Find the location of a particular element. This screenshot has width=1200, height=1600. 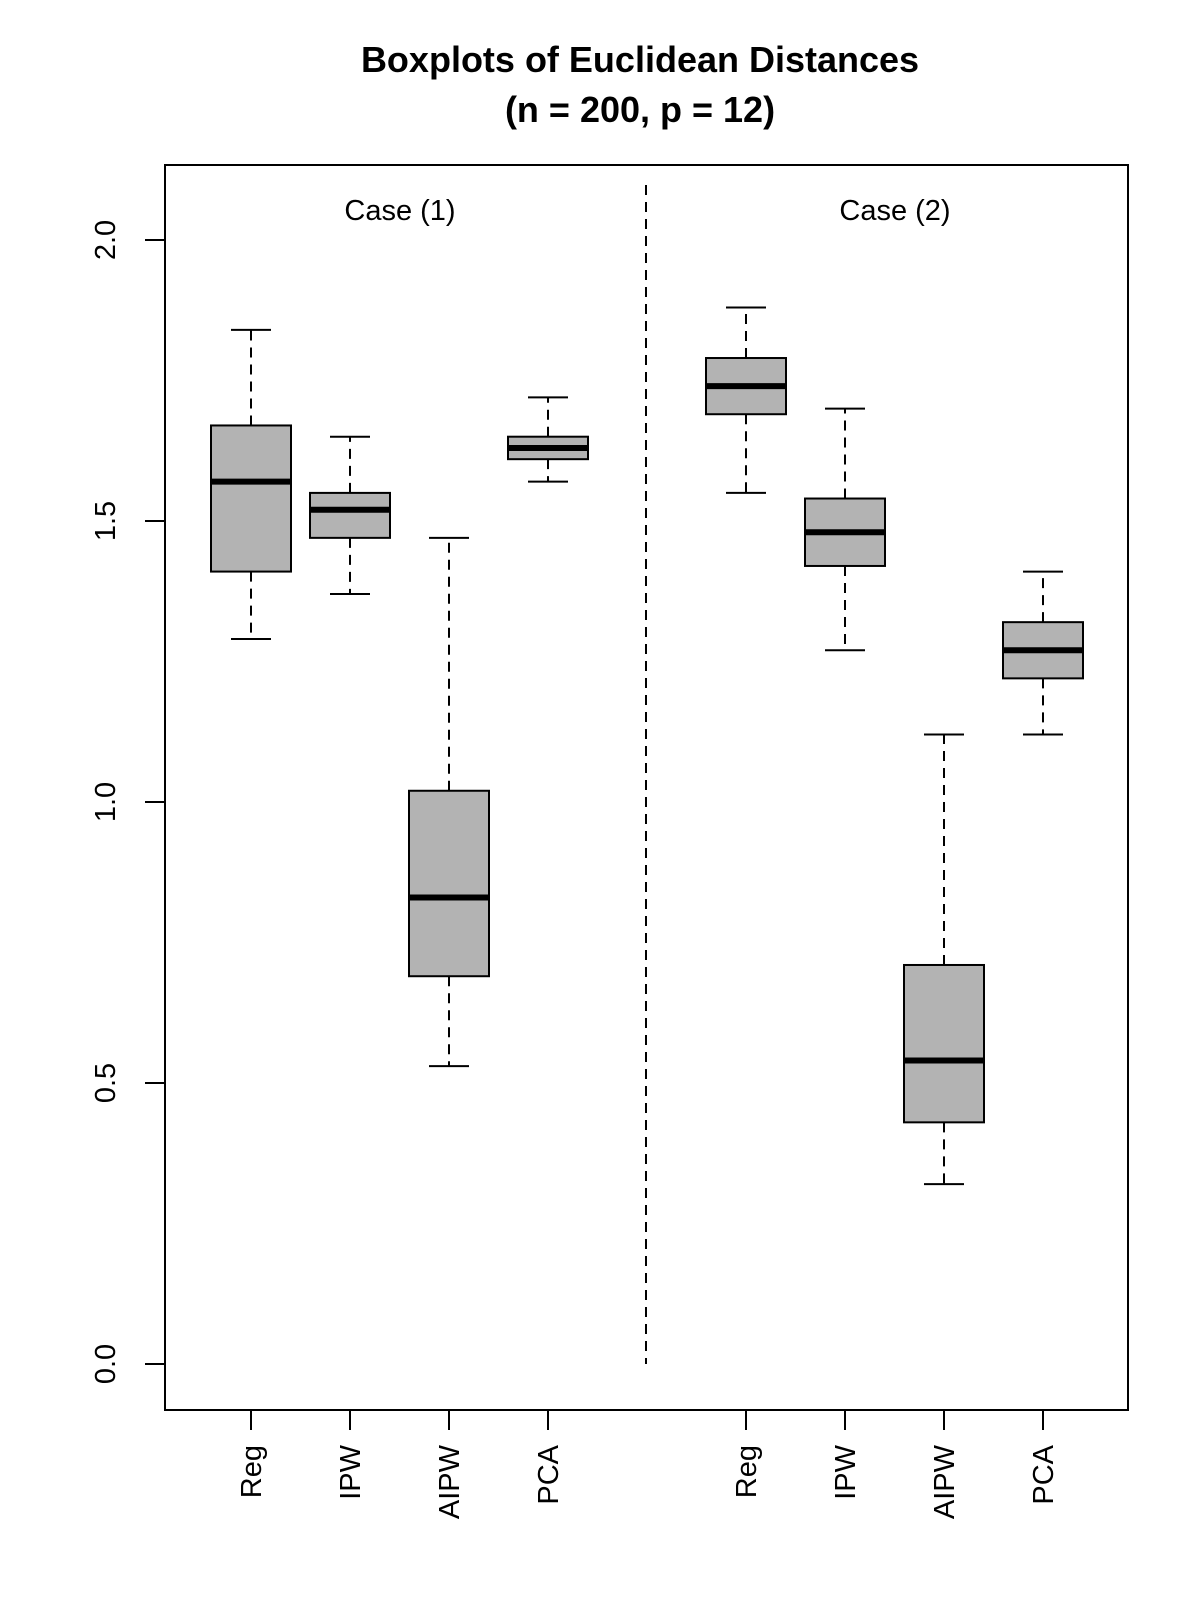

y-tick-label: 1.0 is located at coordinates (106, 802).